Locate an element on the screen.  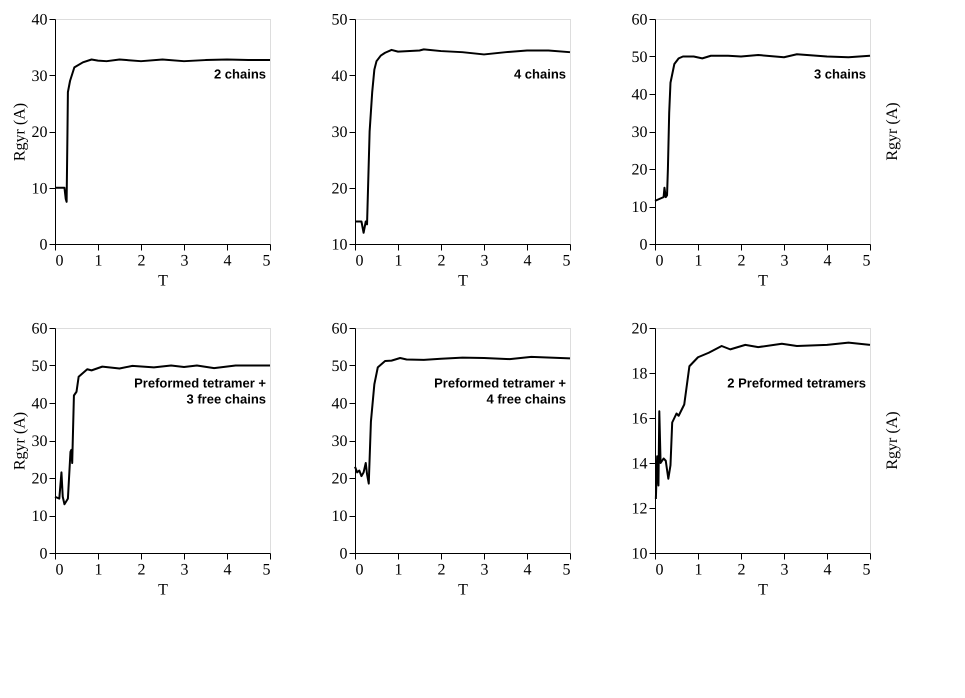
y-tick-label: 14 is located at coordinates (640, 464).